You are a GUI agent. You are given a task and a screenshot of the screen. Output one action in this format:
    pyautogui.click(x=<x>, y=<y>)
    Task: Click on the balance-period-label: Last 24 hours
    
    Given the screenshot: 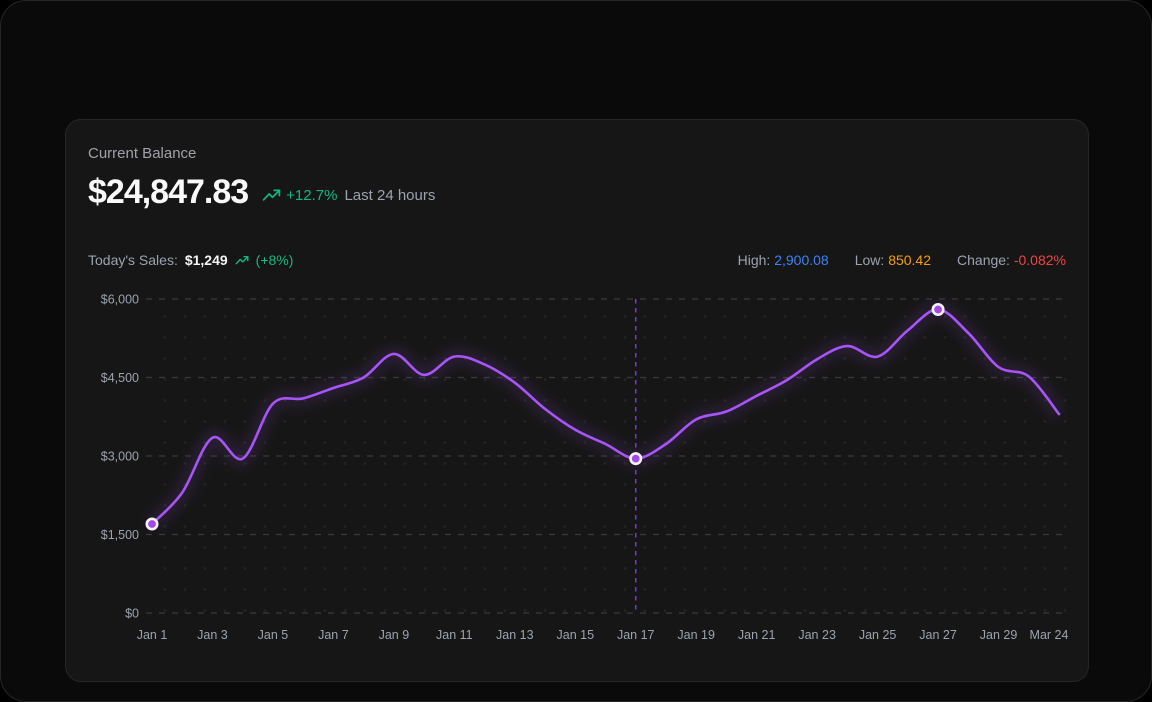 What is the action you would take?
    pyautogui.click(x=390, y=195)
    